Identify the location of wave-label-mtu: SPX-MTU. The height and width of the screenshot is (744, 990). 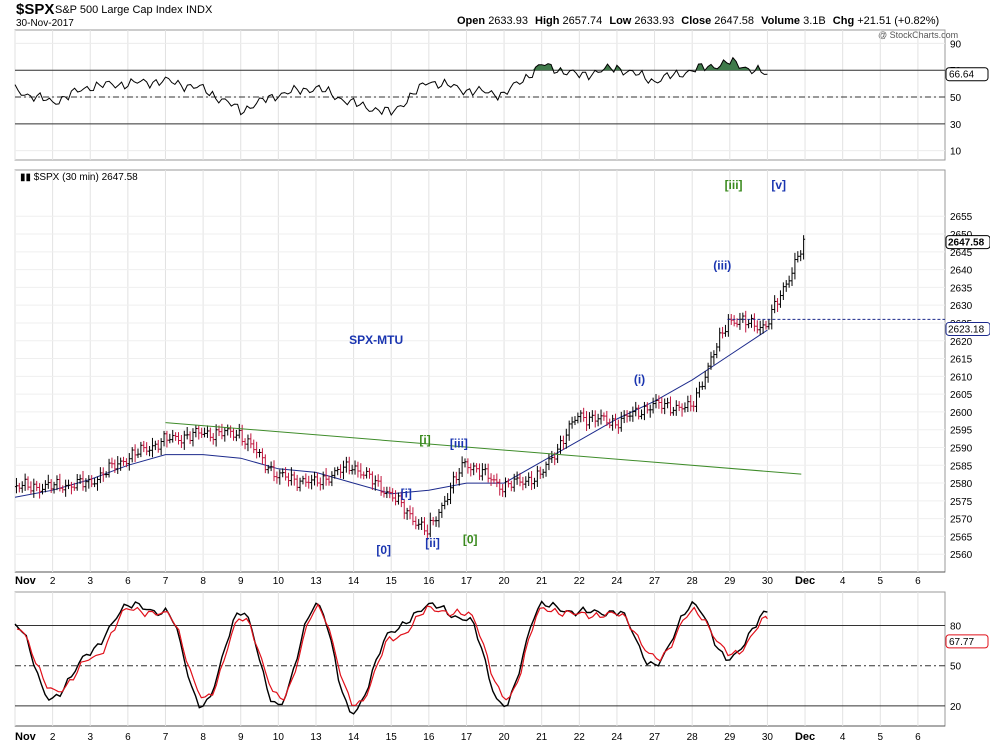
(376, 340).